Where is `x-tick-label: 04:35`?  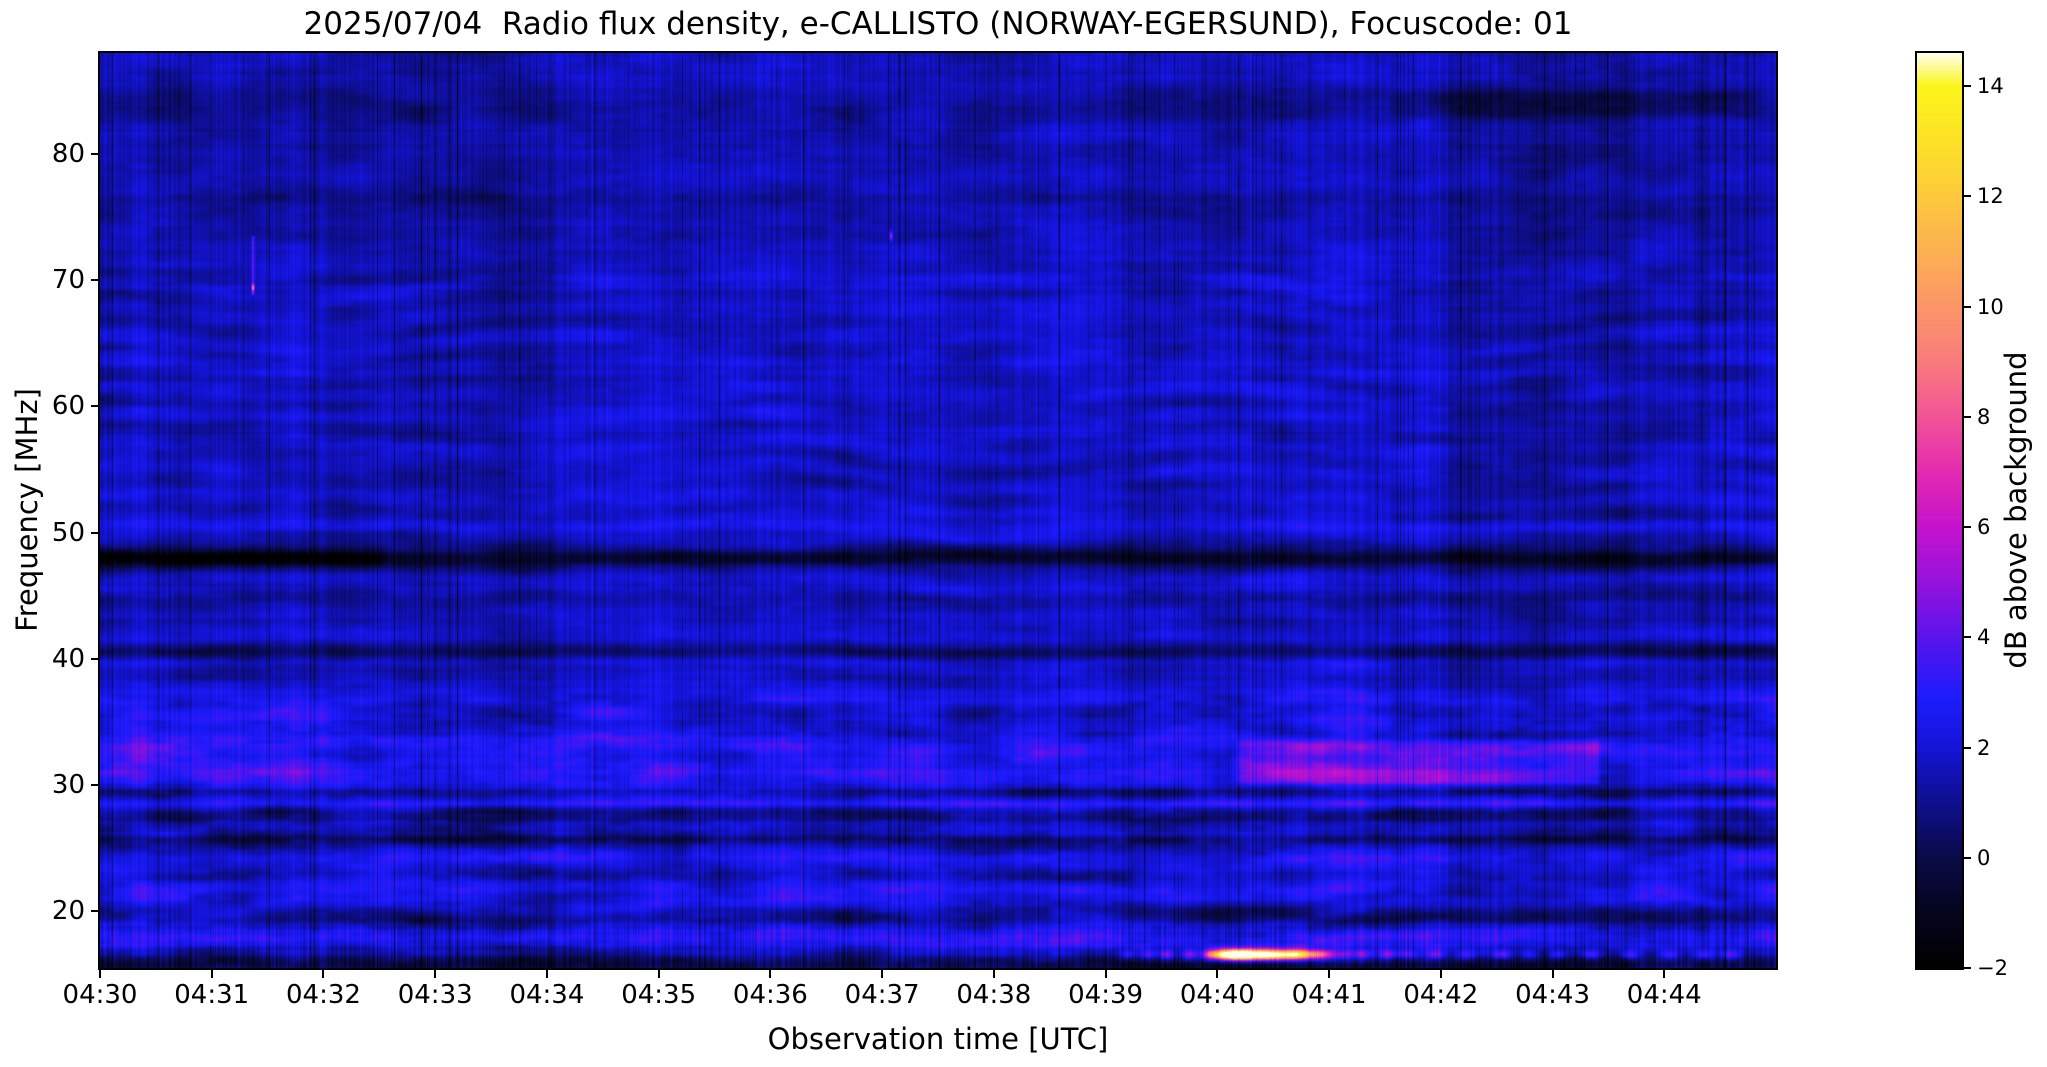 x-tick-label: 04:35 is located at coordinates (659, 995).